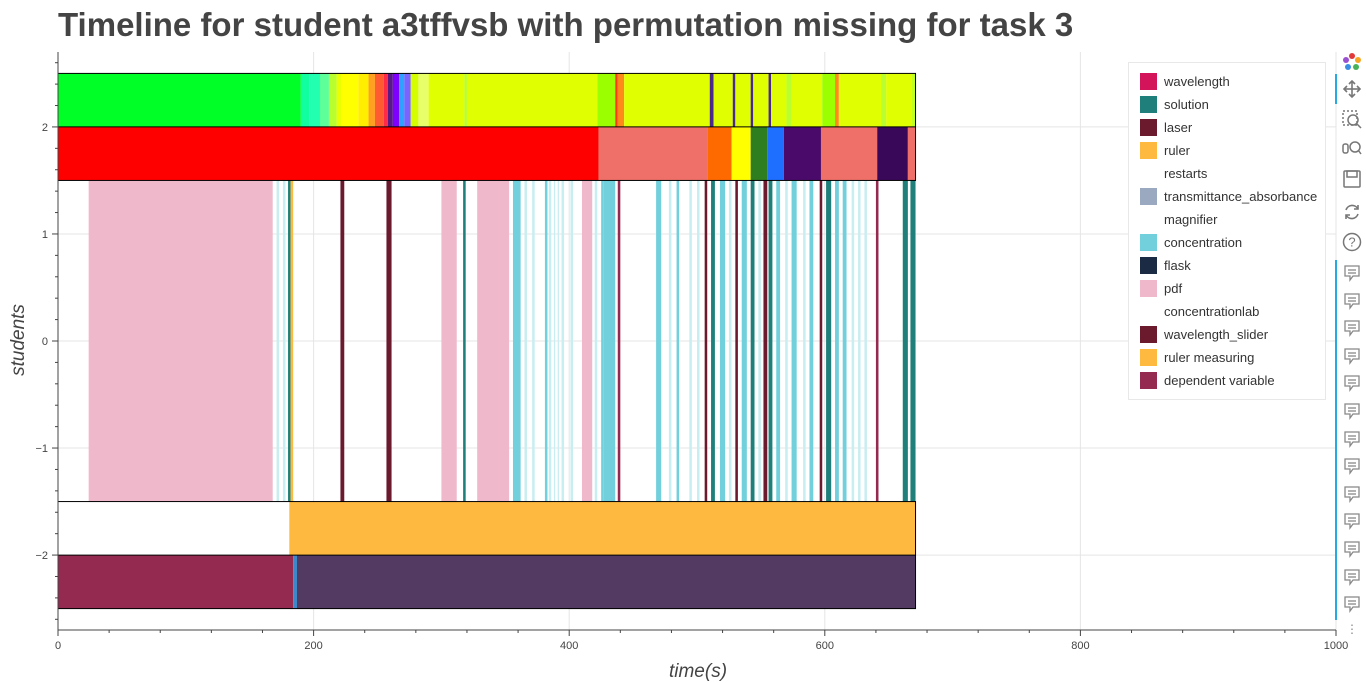  What do you see at coordinates (1352, 179) in the screenshot?
I see `save-icon` at bounding box center [1352, 179].